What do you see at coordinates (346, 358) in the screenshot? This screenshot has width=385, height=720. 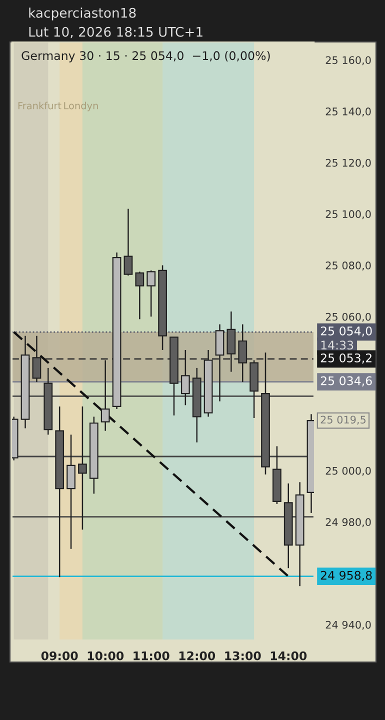 I see `text: 25 053,2` at bounding box center [346, 358].